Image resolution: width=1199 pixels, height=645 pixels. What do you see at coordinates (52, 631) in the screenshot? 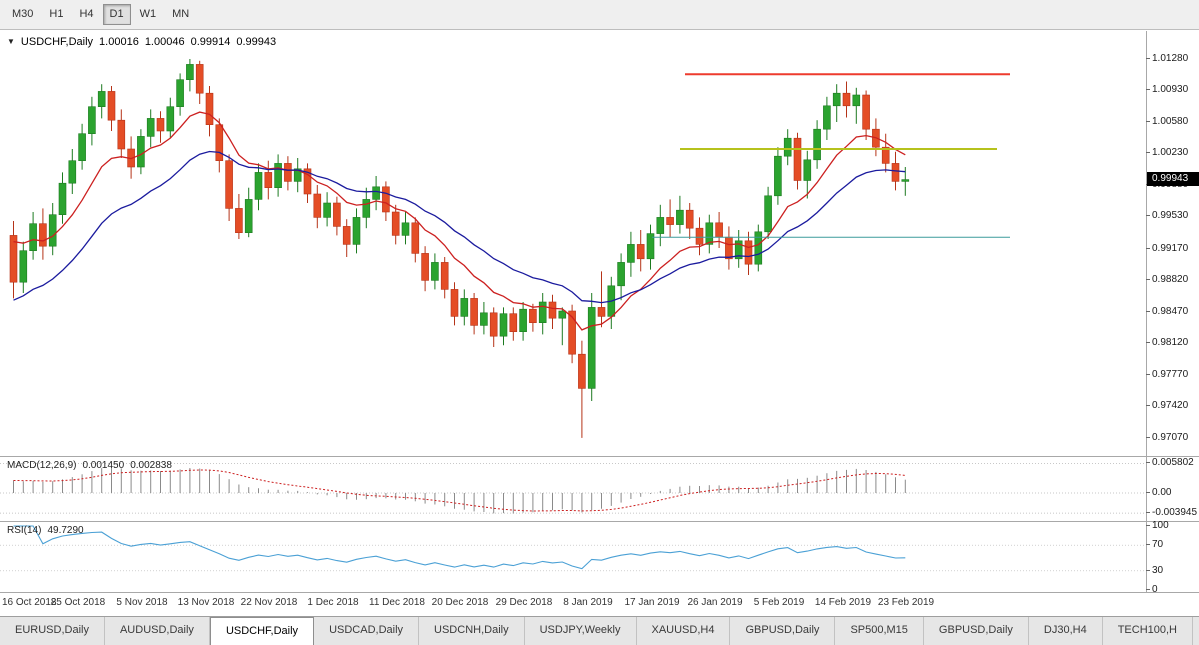
I see `tab-eurusd-daily: EURUSD,Daily` at bounding box center [52, 631].